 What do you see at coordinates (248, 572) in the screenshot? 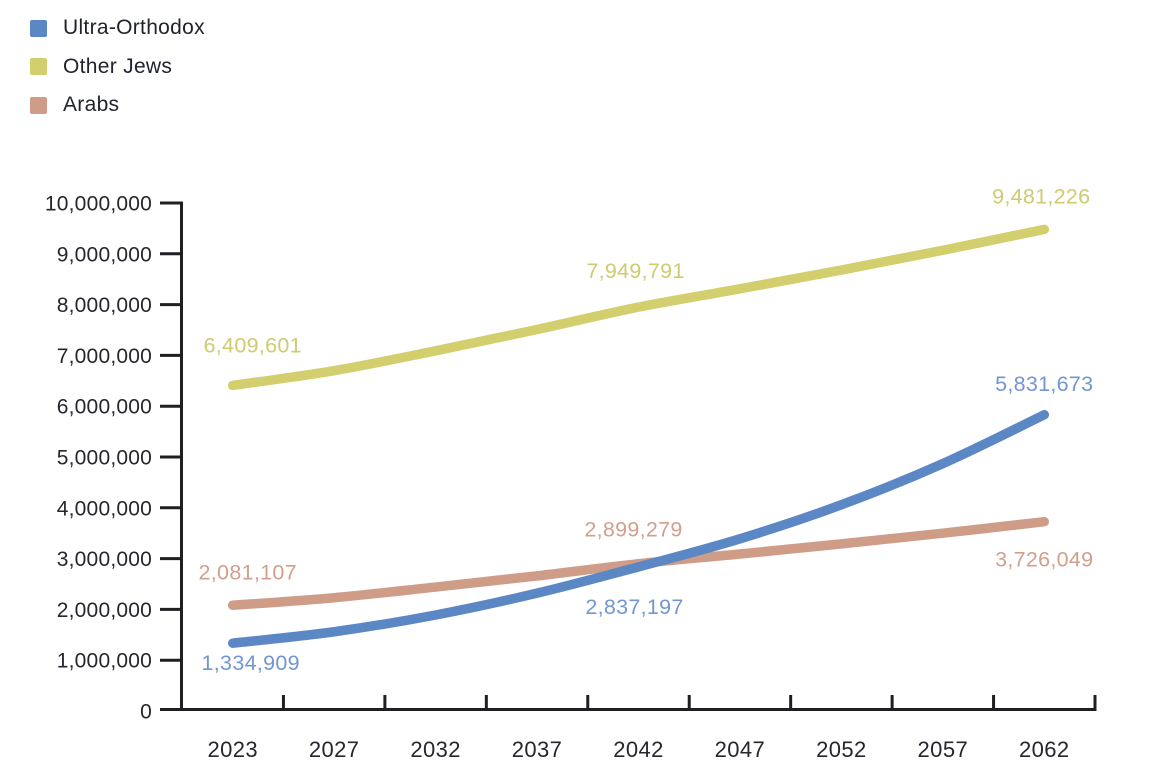
I see `data-label-arabs: 2,081,107` at bounding box center [248, 572].